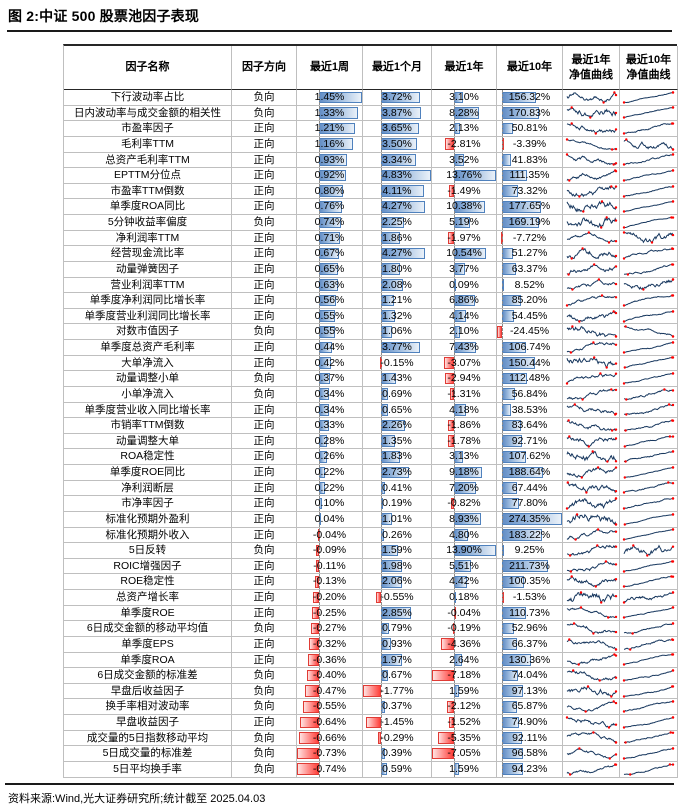  I want to click on value-cell-10y: 74.90%, so click(530, 723).